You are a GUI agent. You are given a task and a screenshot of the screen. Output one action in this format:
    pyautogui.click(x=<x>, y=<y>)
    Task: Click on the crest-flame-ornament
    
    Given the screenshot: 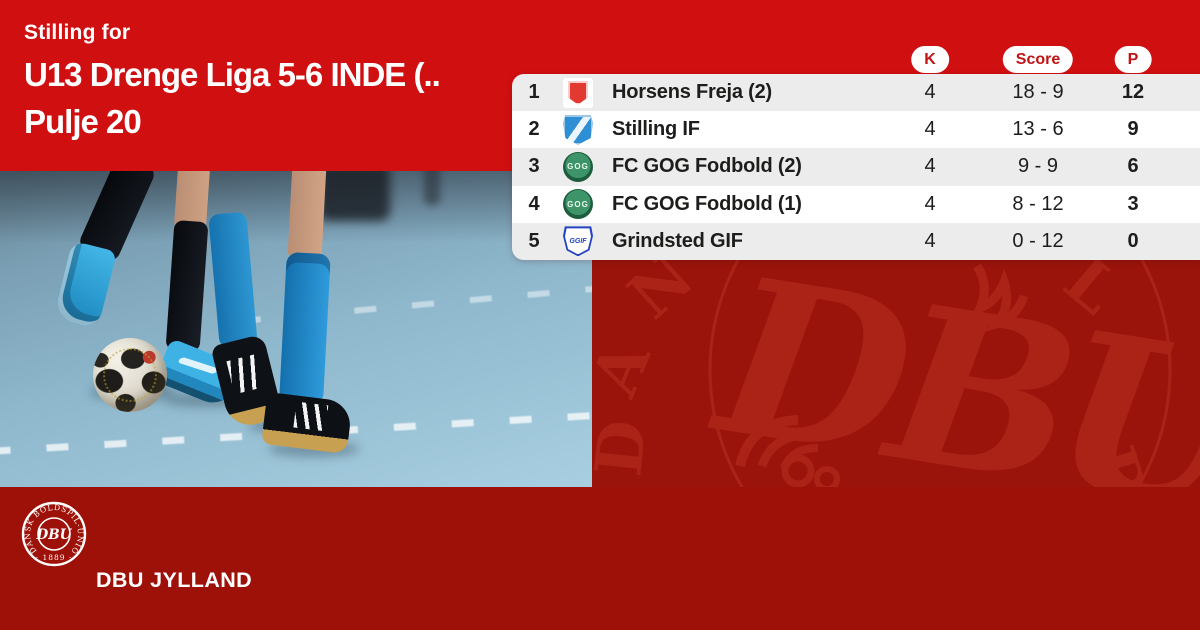 What is the action you would take?
    pyautogui.click(x=1000, y=298)
    